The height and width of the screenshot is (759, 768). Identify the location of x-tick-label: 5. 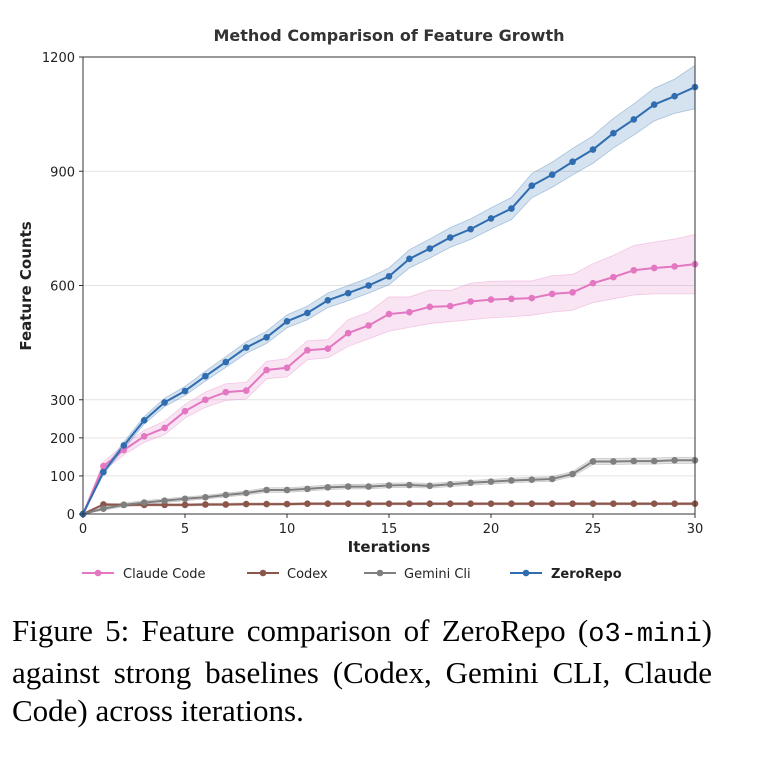
(185, 529).